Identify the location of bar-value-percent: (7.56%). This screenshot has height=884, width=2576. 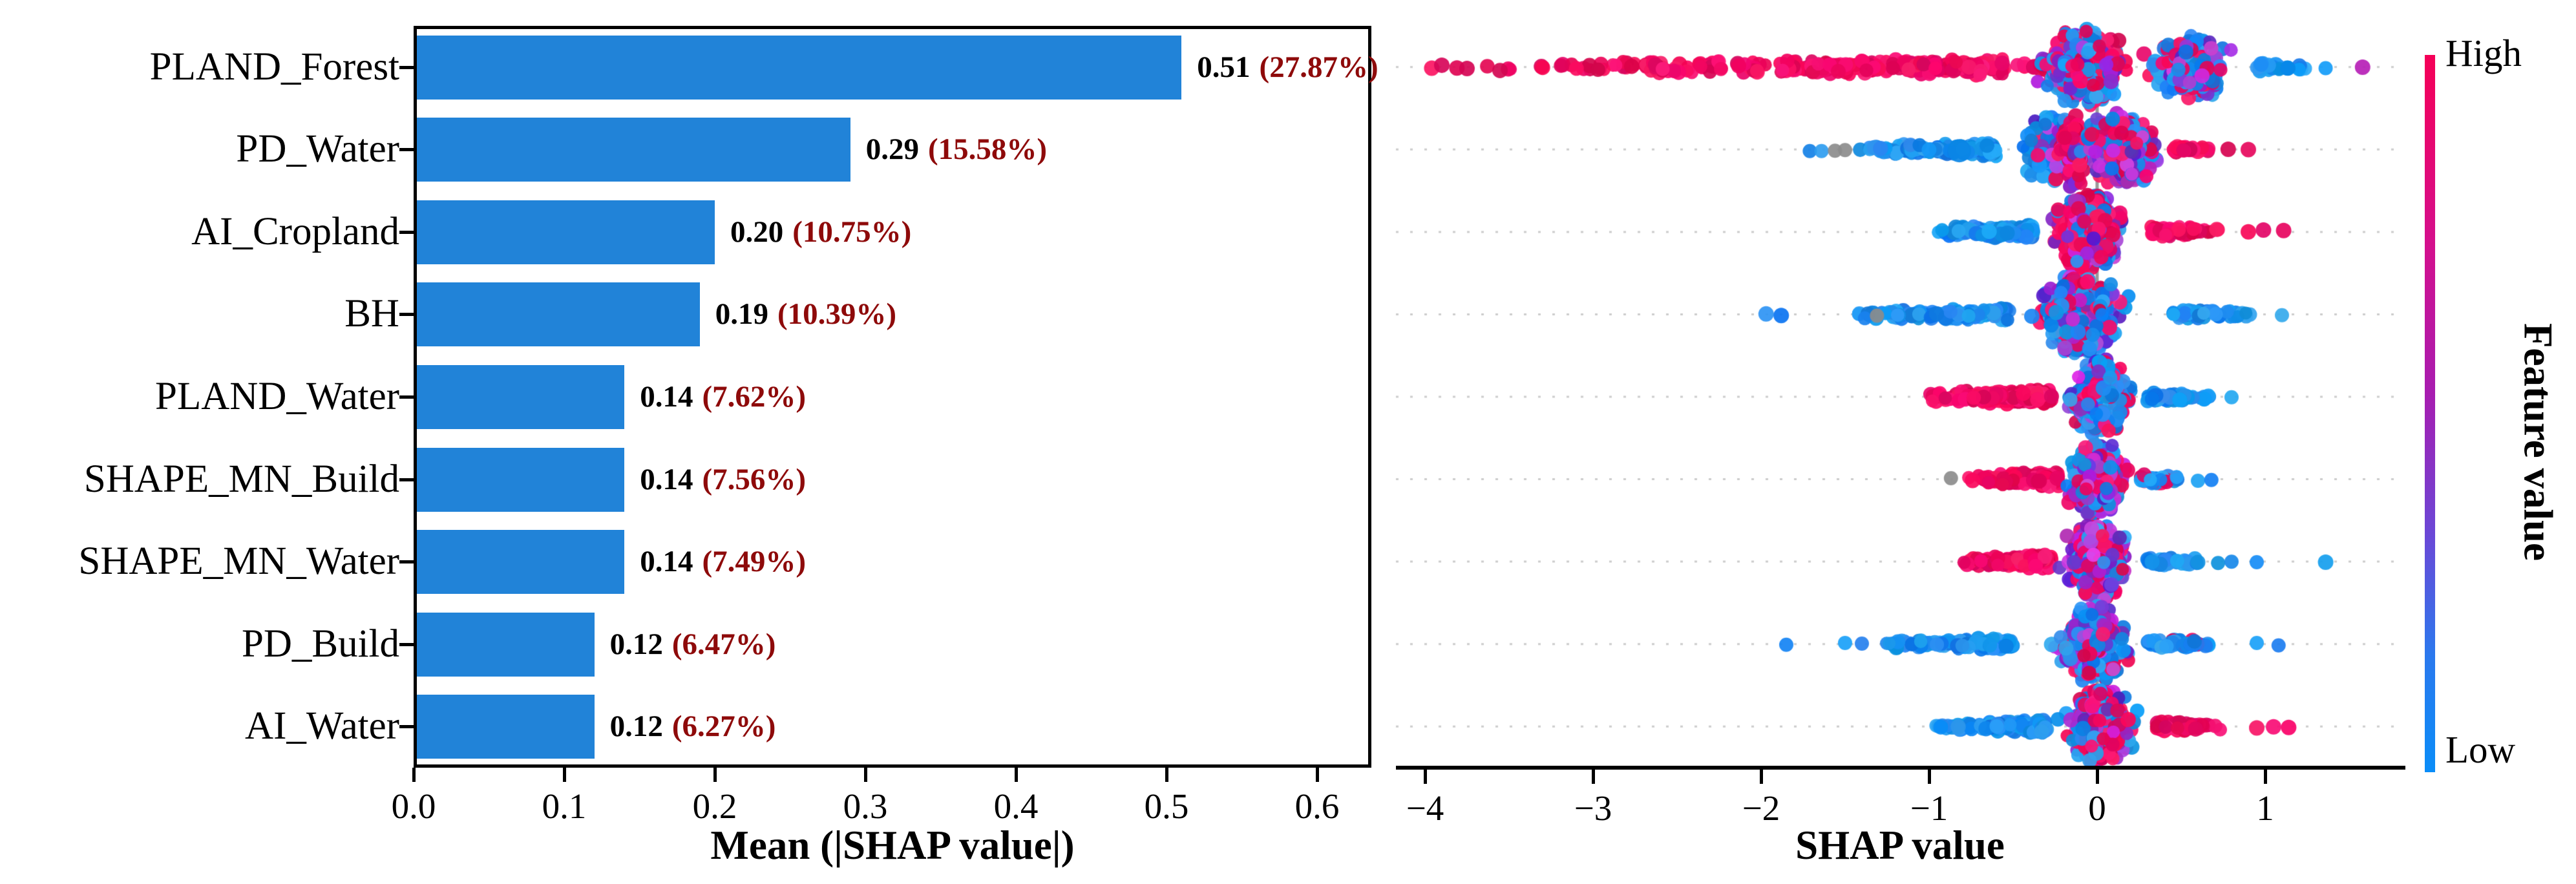
(754, 479).